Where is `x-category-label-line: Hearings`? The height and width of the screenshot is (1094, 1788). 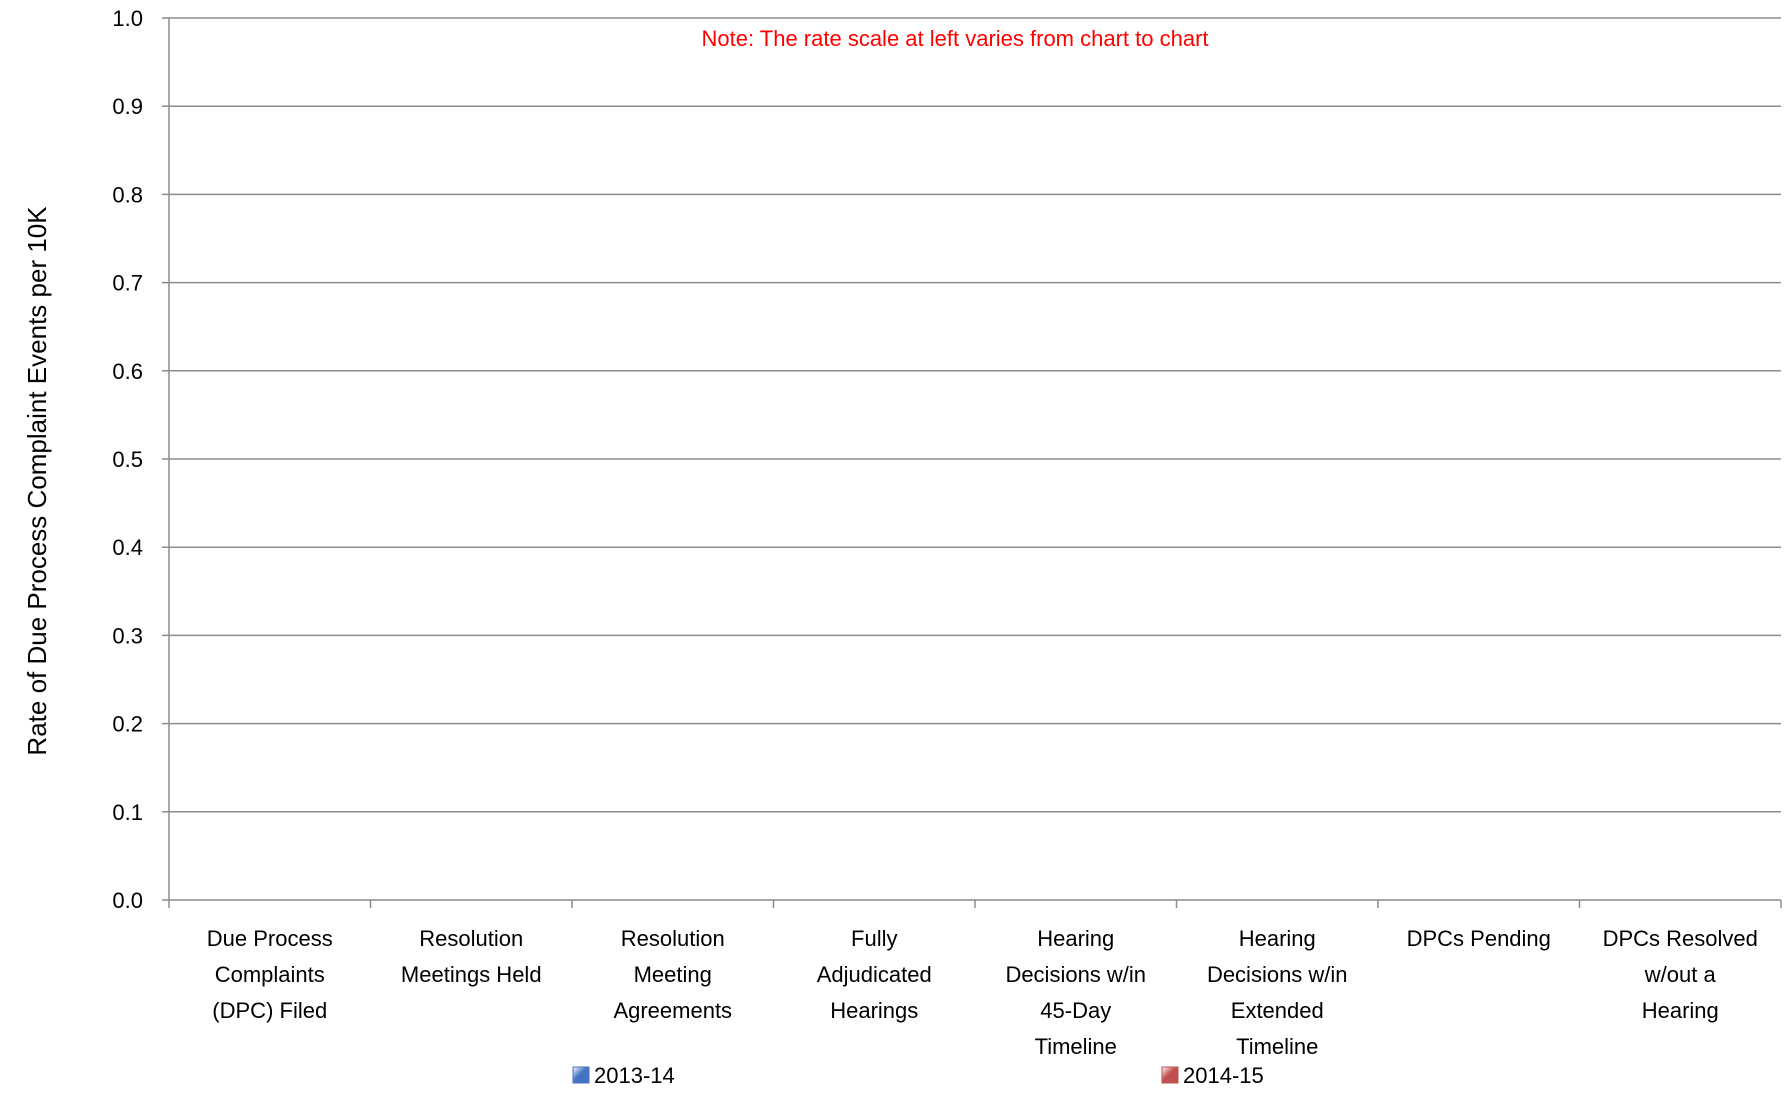
x-category-label-line: Hearings is located at coordinates (874, 1010).